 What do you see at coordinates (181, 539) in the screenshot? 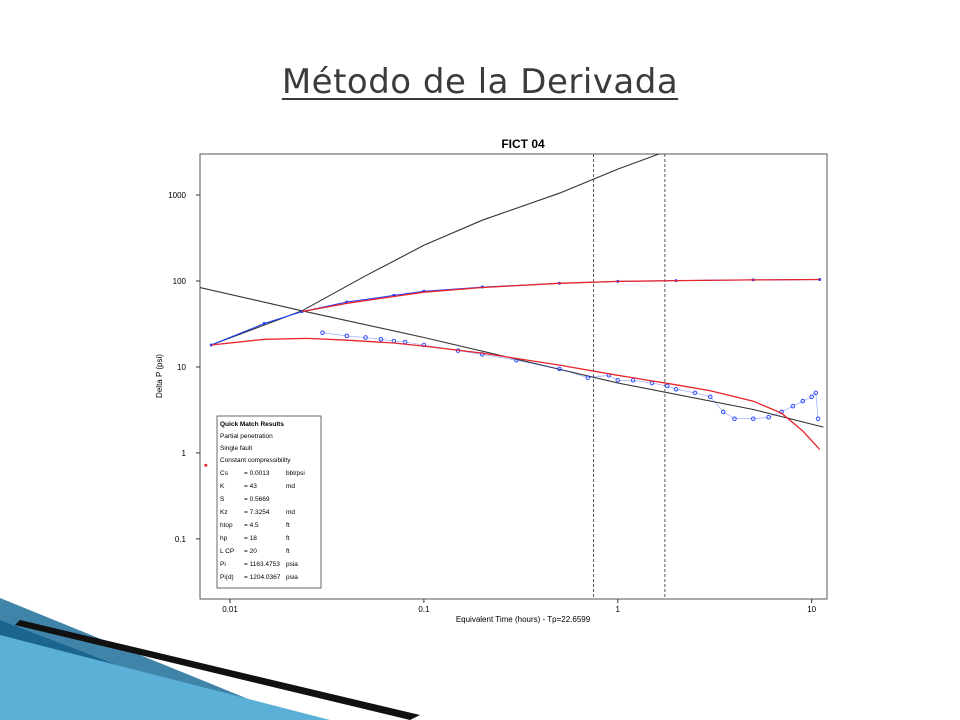
I see `y-tick-label: 0.1` at bounding box center [181, 539].